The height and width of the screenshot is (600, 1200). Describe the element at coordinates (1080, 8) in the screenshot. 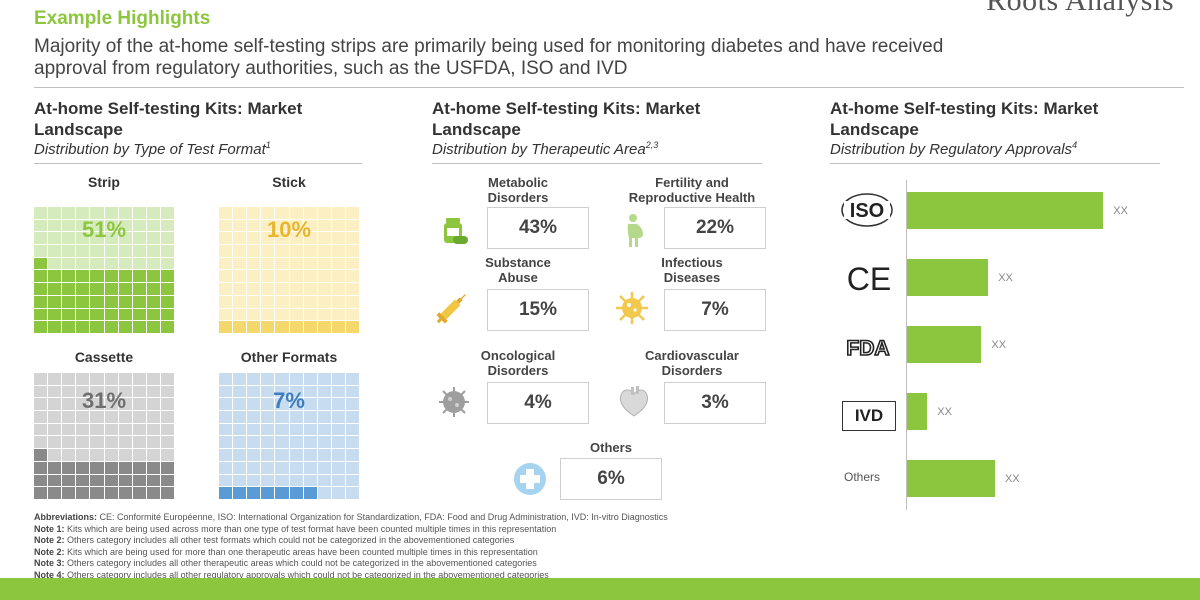

I see `logo: Roots Analysis` at that location.